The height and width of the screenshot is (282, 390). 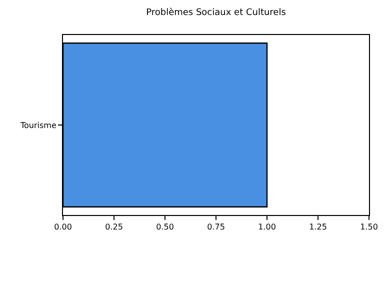 What do you see at coordinates (216, 12) in the screenshot?
I see `chart-title: Problèmes Sociaux et Culturels` at bounding box center [216, 12].